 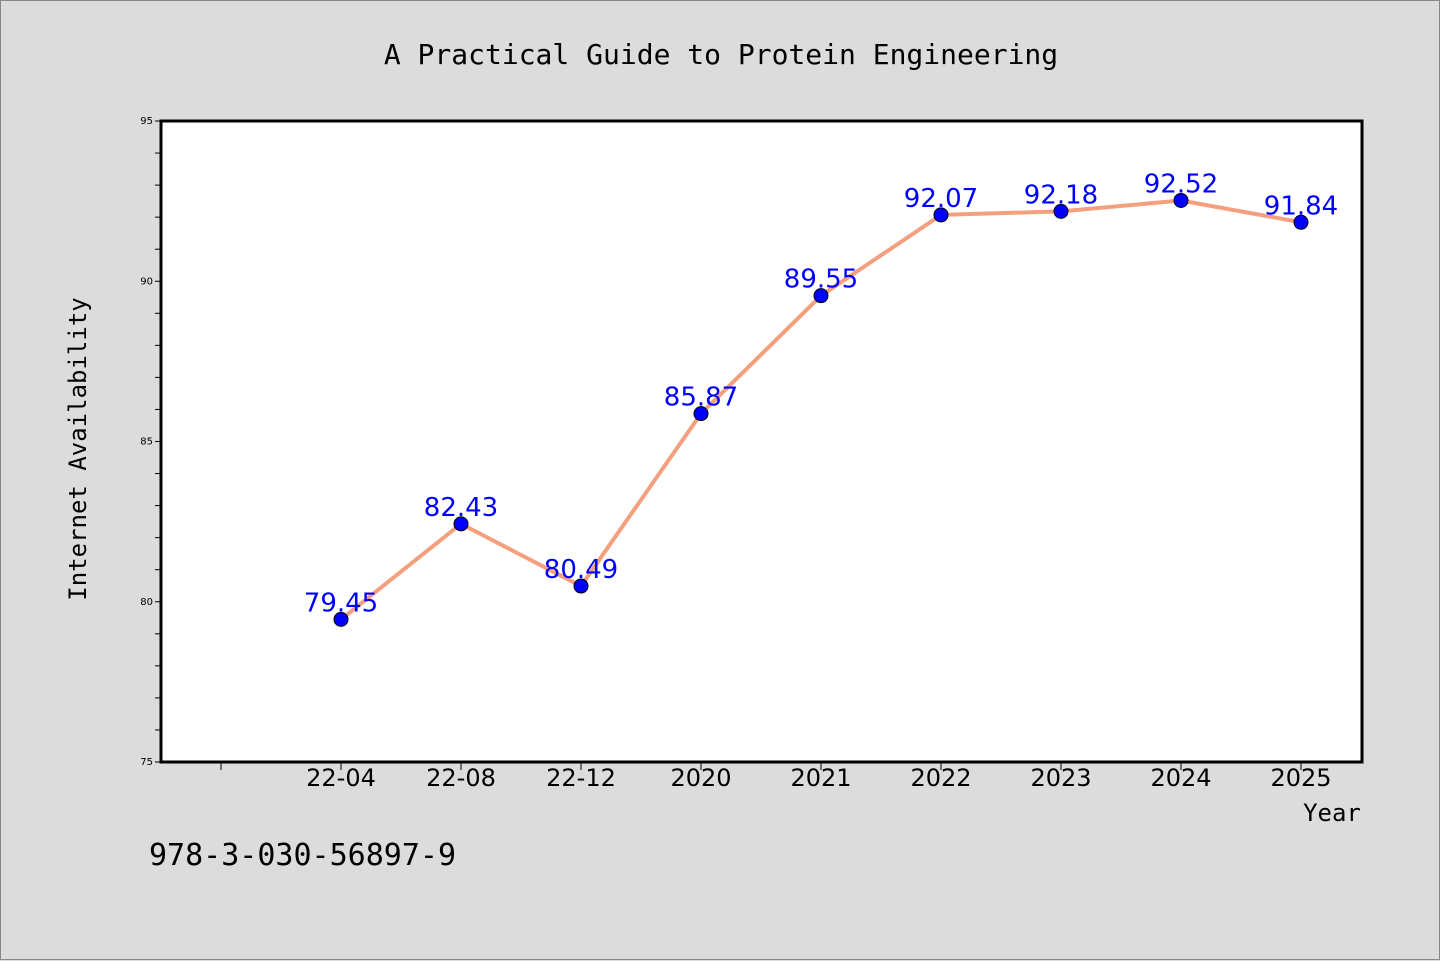 What do you see at coordinates (1060, 778) in the screenshot?
I see `x-tick-label: 2023` at bounding box center [1060, 778].